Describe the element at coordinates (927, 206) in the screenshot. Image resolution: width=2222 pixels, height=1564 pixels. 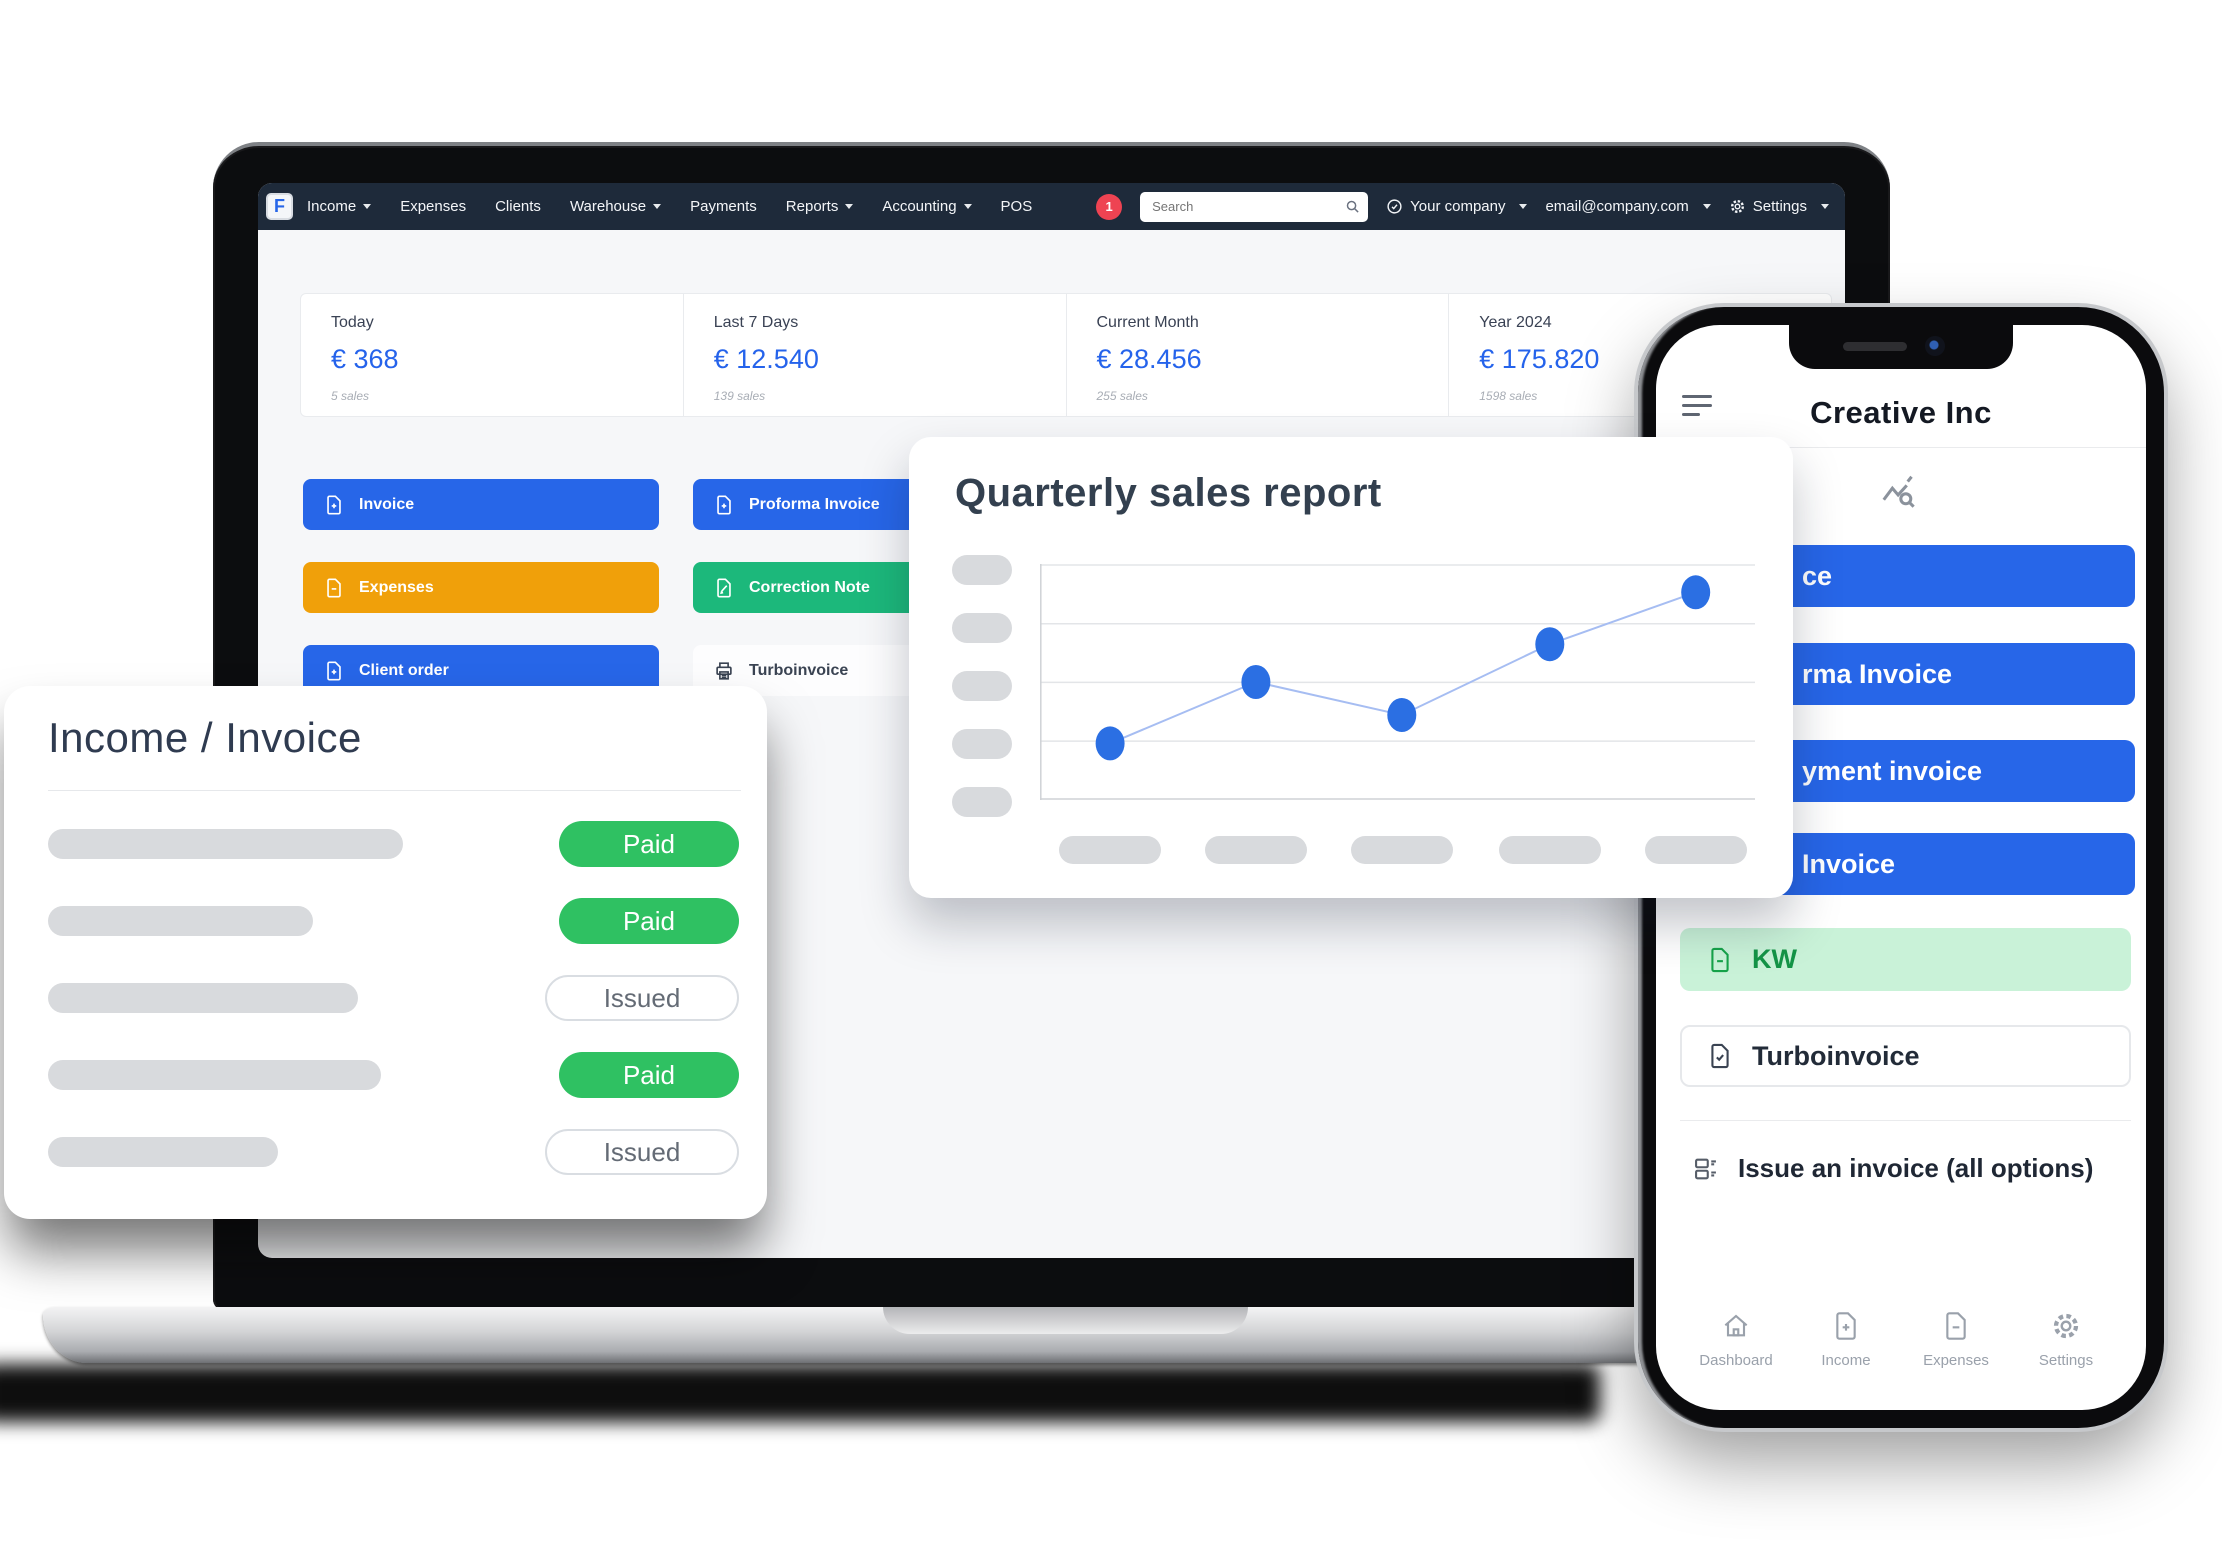
I see `menu-item-accounting: Accounting` at that location.